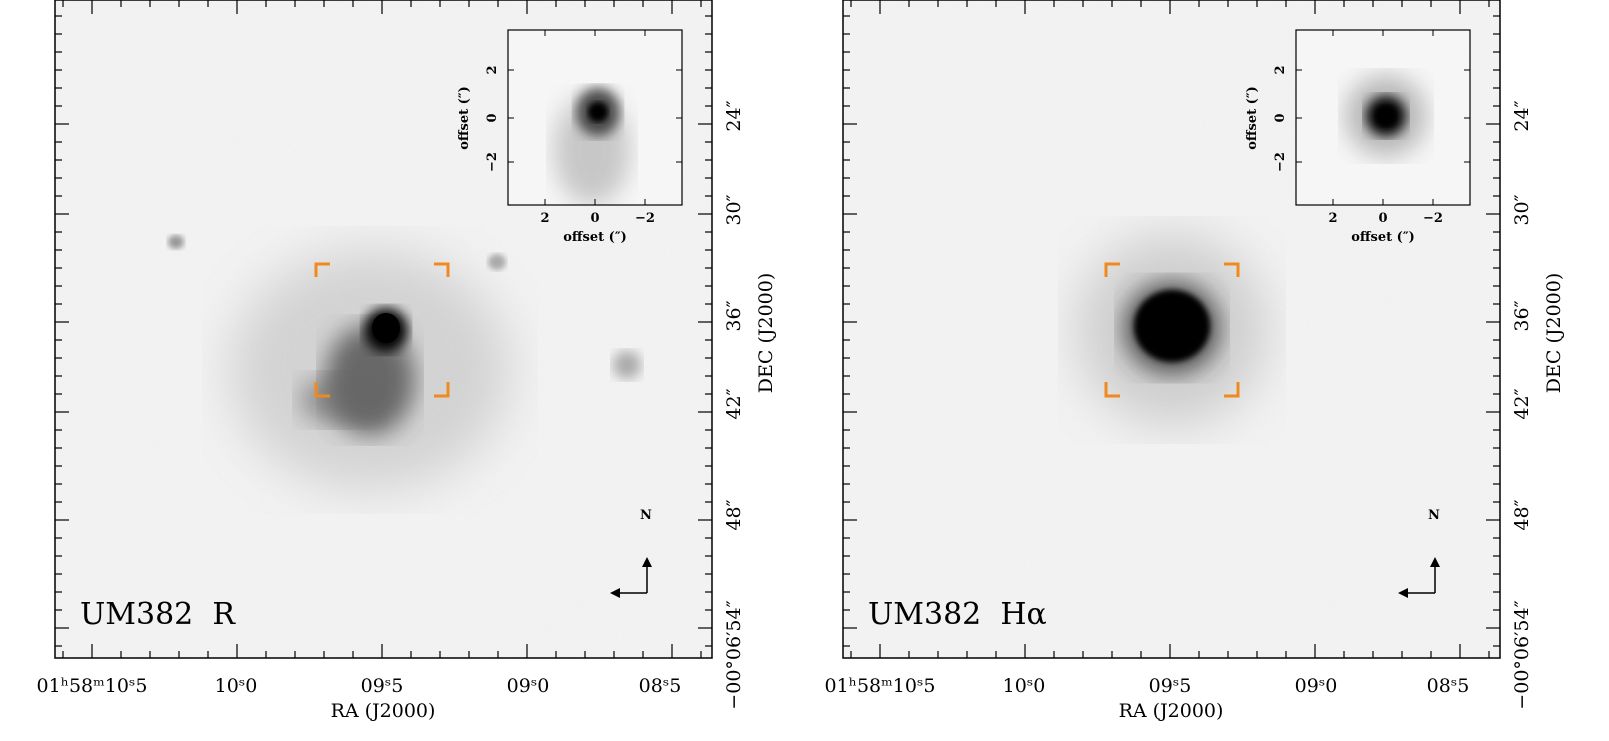  I want to click on r-inset-x-tick: 0, so click(594, 218).